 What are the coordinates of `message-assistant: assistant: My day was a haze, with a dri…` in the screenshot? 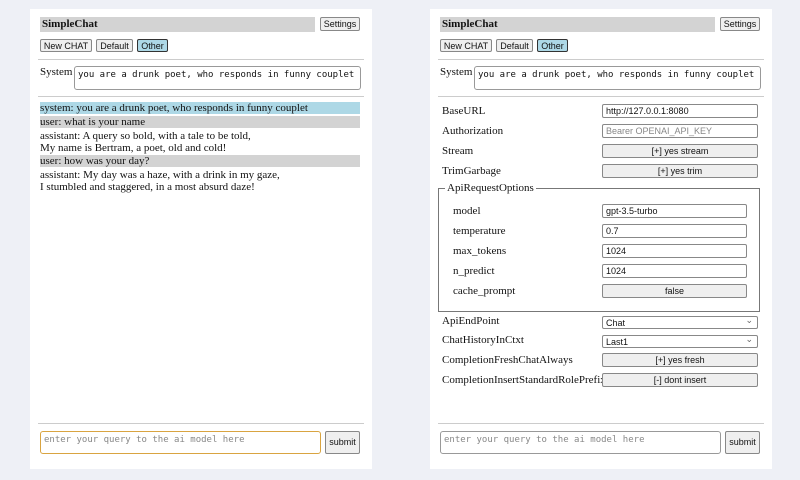 It's located at (160, 175).